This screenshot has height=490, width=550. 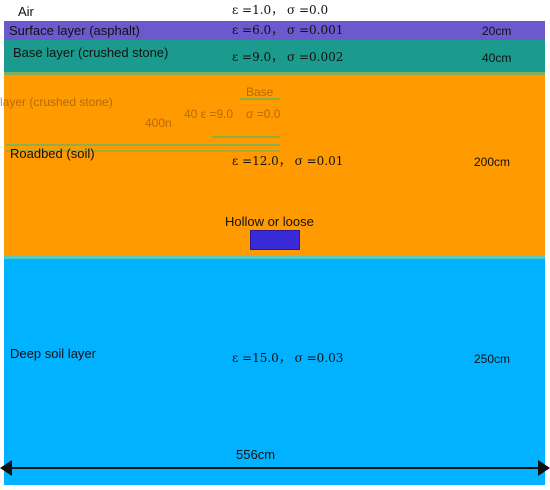 What do you see at coordinates (26, 11) in the screenshot?
I see `air-label: Air` at bounding box center [26, 11].